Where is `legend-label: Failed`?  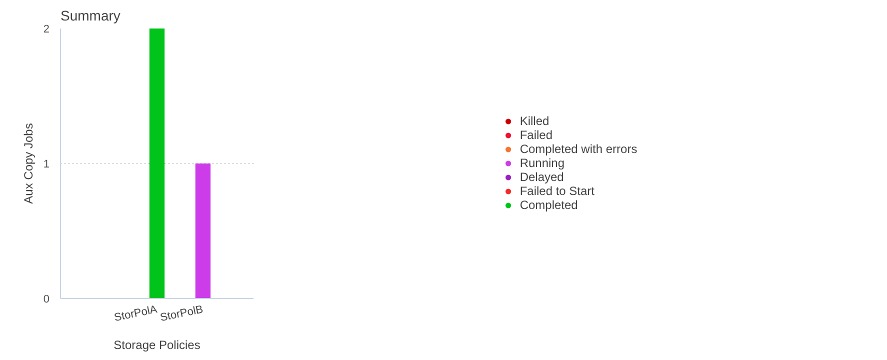
legend-label: Failed is located at coordinates (536, 135).